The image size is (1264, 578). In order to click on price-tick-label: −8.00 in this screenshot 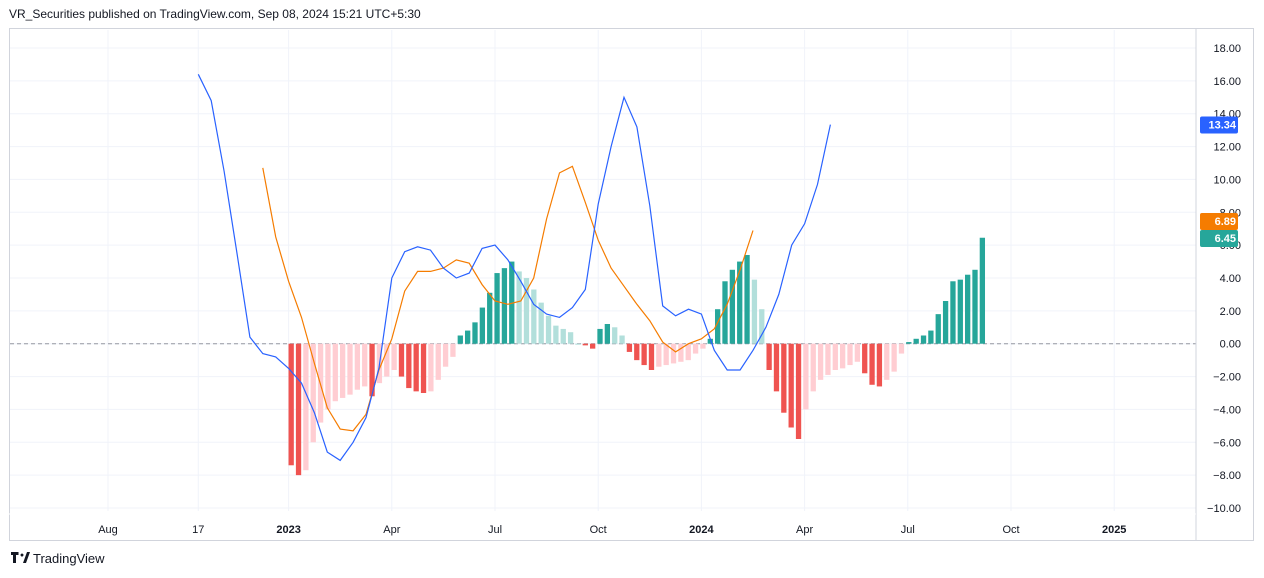, I will do `click(1227, 476)`.